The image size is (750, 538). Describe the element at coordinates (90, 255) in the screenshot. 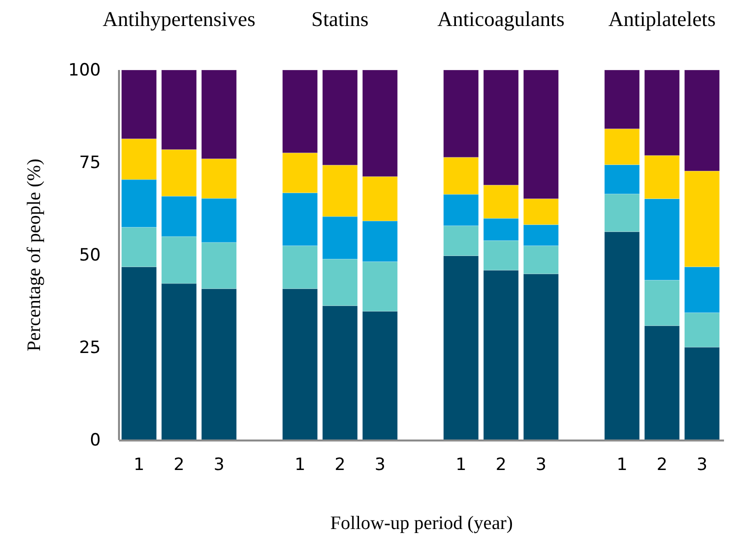

I see `y-tick-label: 50` at that location.